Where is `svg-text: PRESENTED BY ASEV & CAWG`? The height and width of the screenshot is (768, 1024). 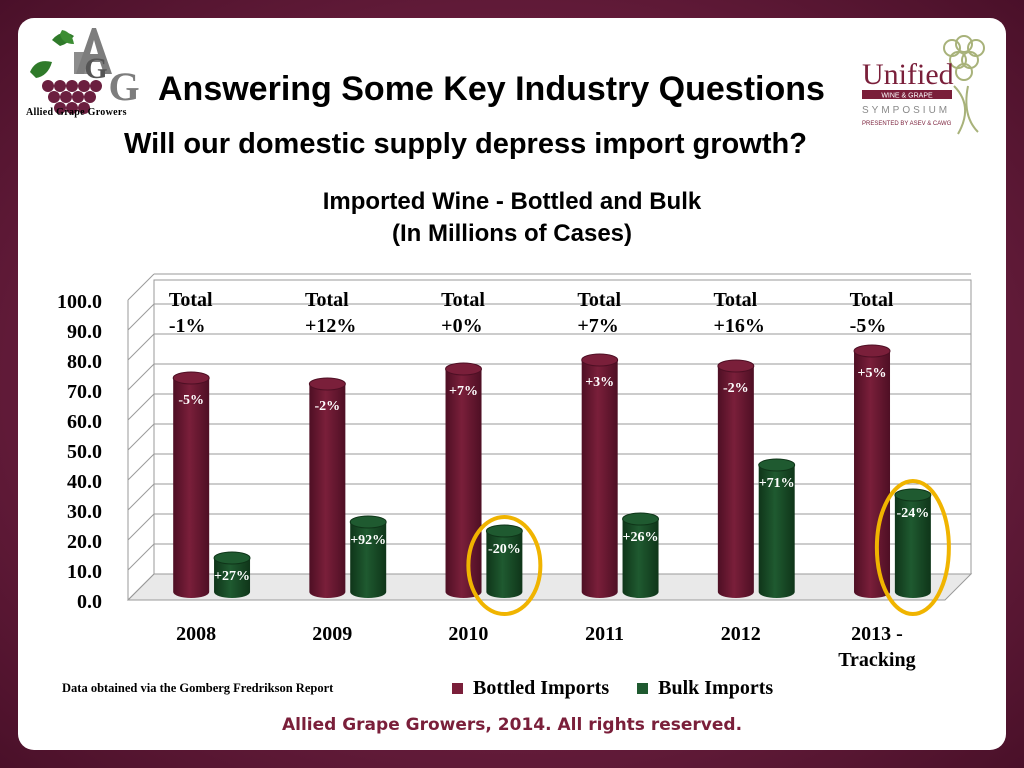
svg-text: PRESENTED BY ASEV & CAWG is located at coordinates (907, 124).